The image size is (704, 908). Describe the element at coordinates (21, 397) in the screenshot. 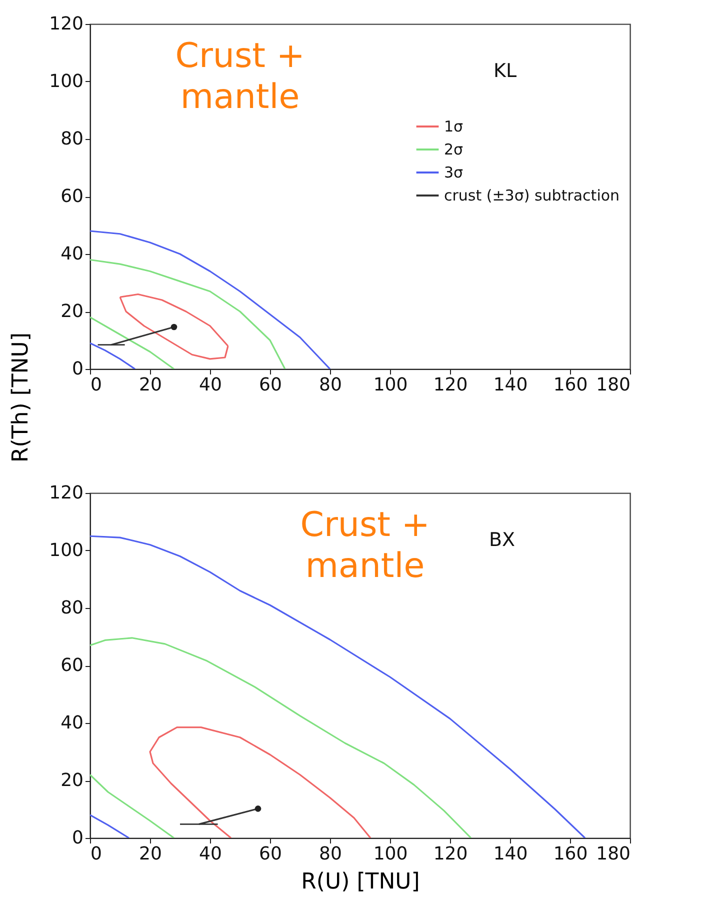

I see `y-axis-title: R(Th) [TNU]` at that location.